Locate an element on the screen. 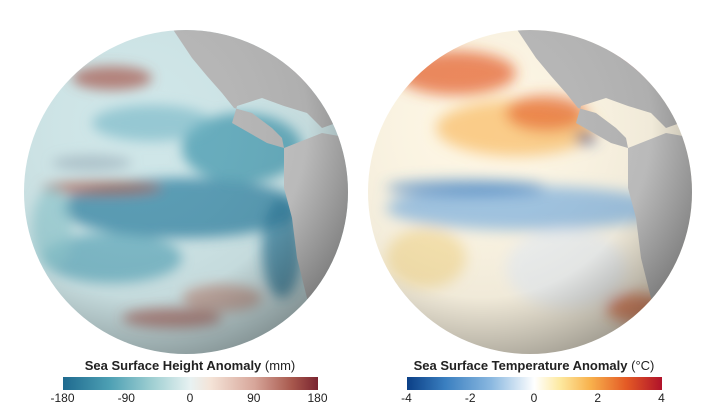  tick-labels: -180 -90 0 90 180 is located at coordinates (188, 398).